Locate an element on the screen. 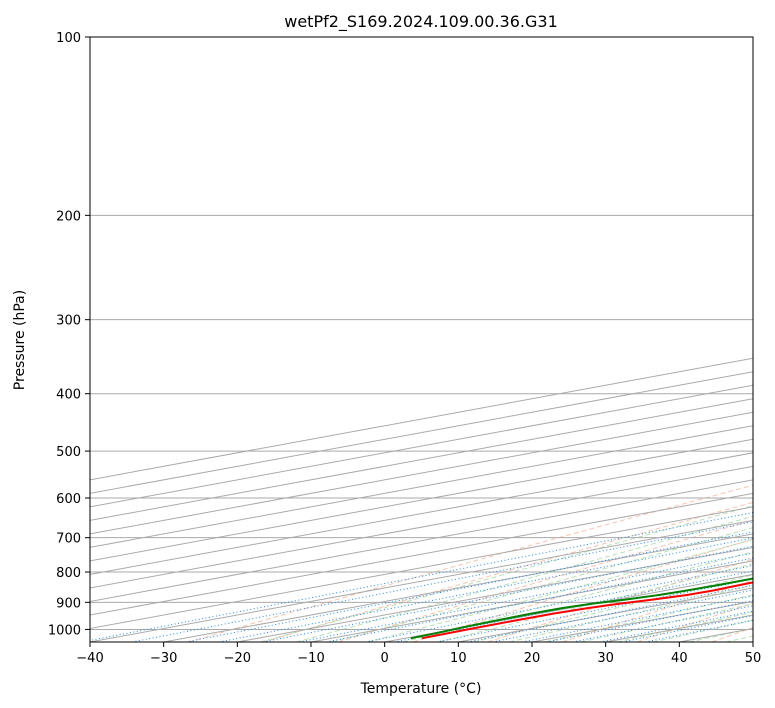  x-tick-label: 40 is located at coordinates (679, 658).